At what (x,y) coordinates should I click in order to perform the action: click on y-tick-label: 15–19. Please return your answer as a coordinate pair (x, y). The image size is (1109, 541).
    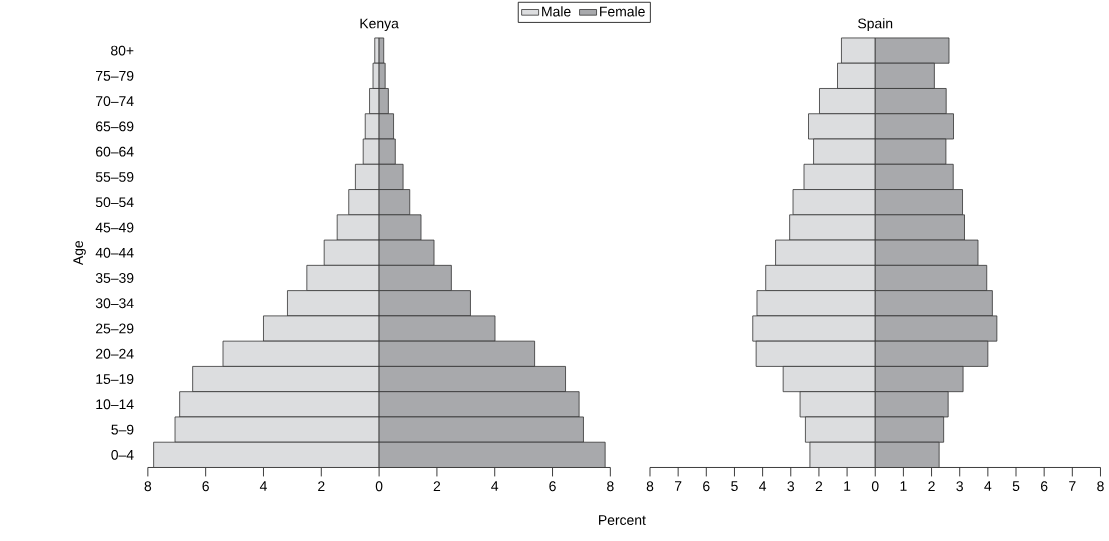
    Looking at the image, I should click on (115, 378).